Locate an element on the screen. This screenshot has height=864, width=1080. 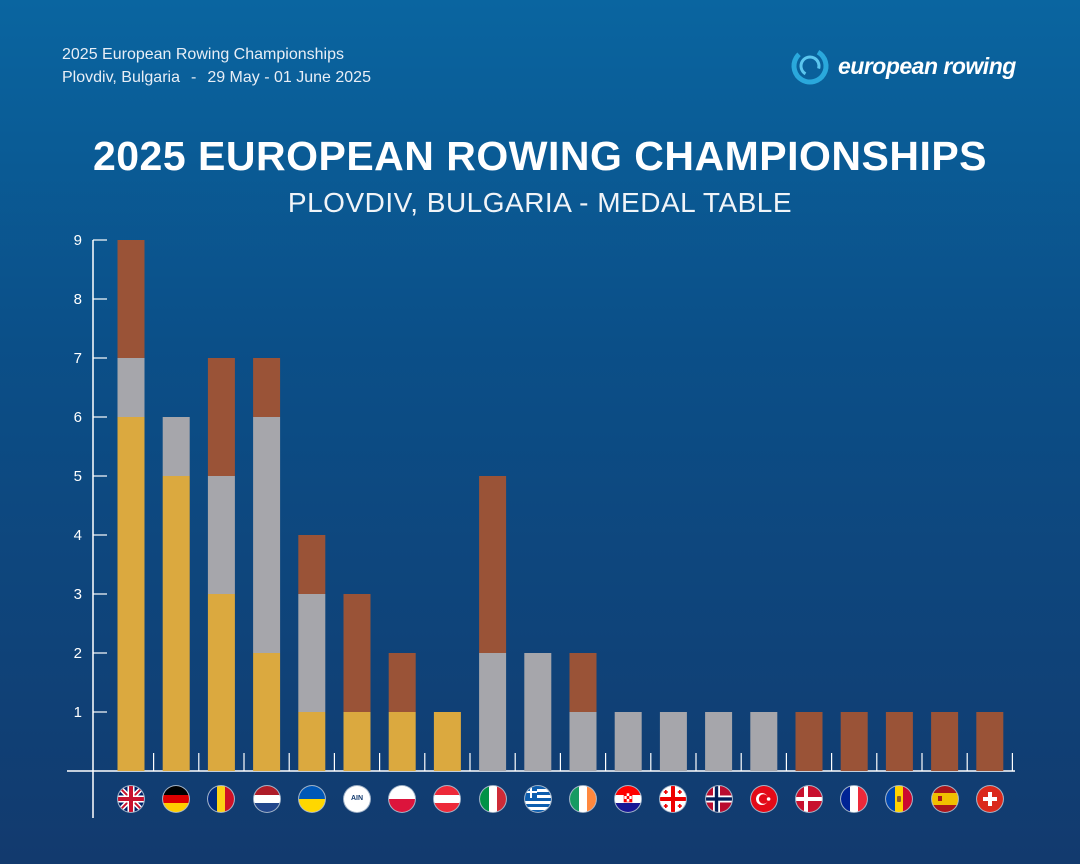
bar-TUR-silver is located at coordinates (764, 741).